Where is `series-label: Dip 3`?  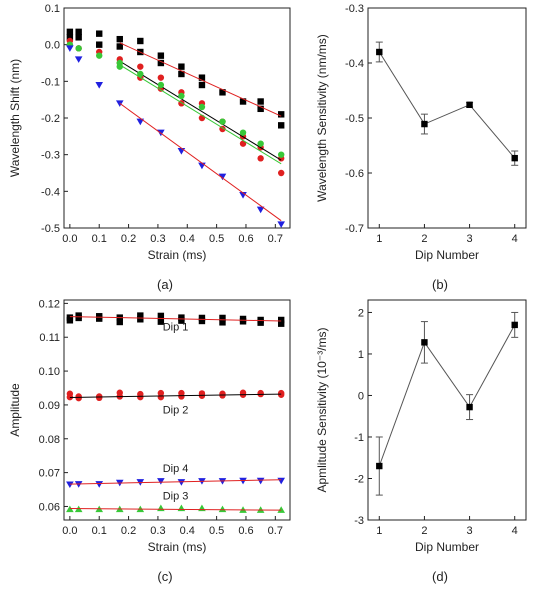 series-label: Dip 3 is located at coordinates (176, 496).